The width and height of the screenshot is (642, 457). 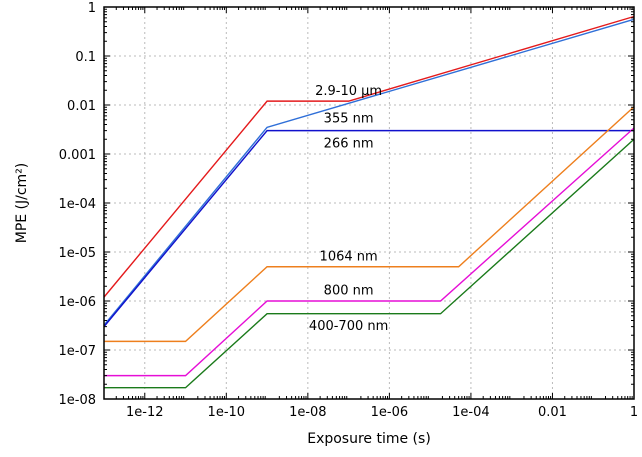 I want to click on y-tick-label: 0.001, so click(x=77, y=155).